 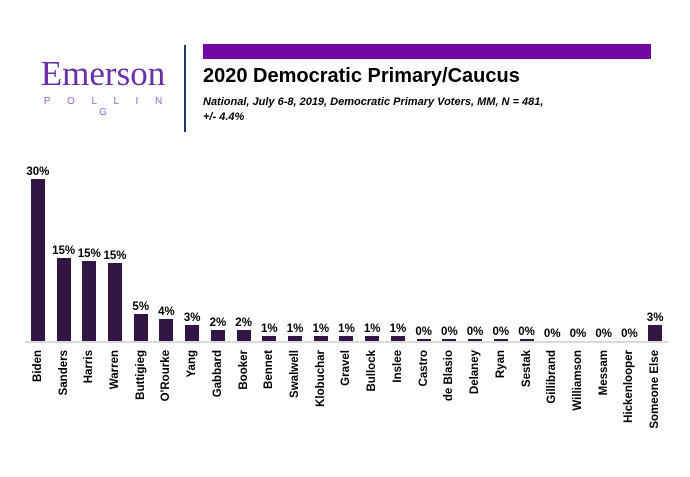 What do you see at coordinates (38, 398) in the screenshot?
I see `category-label-cell: Biden` at bounding box center [38, 398].